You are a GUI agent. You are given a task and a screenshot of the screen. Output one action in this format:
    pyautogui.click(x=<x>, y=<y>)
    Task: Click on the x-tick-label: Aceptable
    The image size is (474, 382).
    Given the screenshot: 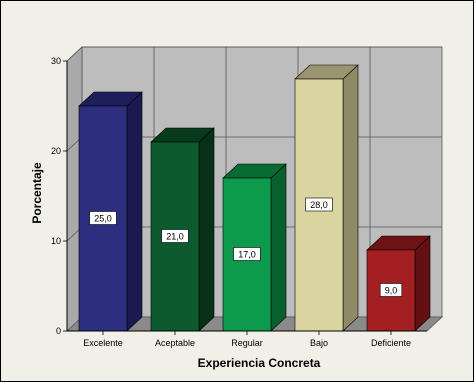 What is the action you would take?
    pyautogui.click(x=175, y=343)
    